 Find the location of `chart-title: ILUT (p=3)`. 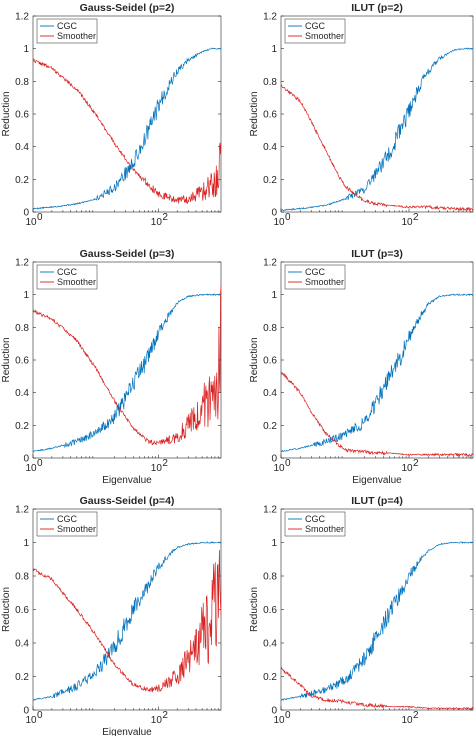

chart-title: ILUT (p=3) is located at coordinates (377, 254).